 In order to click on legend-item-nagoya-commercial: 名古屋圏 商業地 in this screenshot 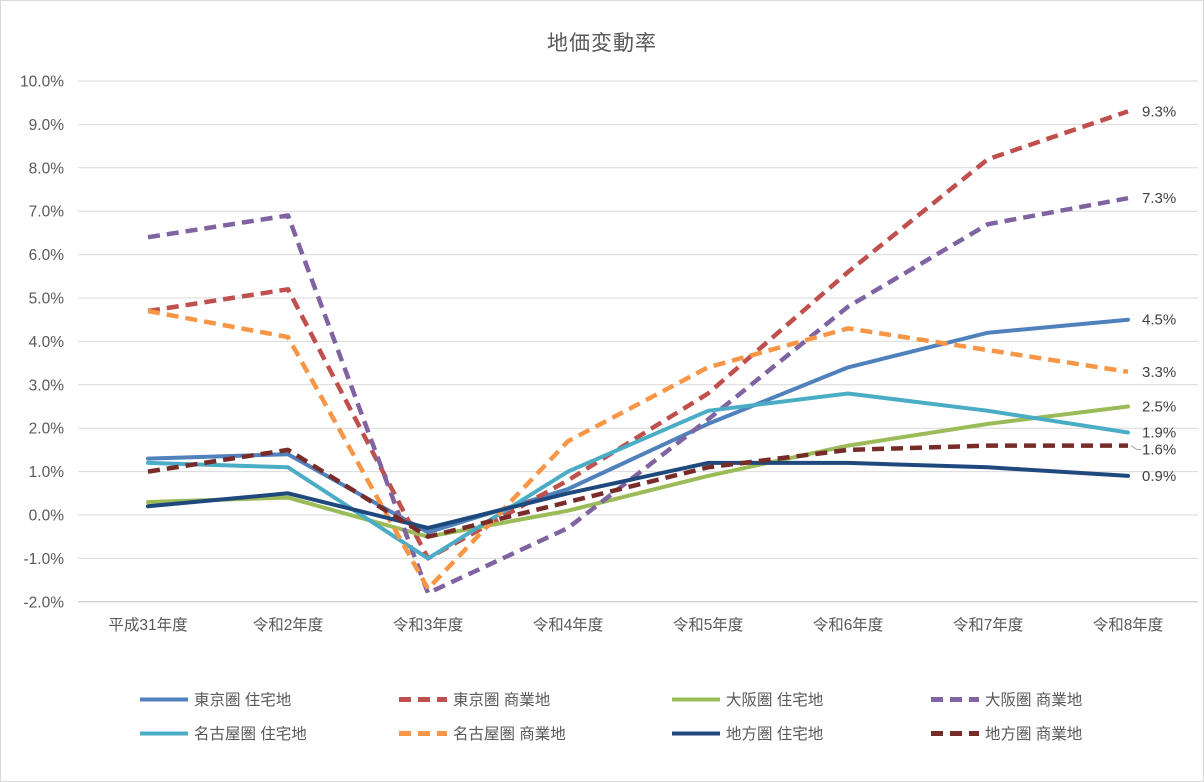, I will do `click(482, 733)`.